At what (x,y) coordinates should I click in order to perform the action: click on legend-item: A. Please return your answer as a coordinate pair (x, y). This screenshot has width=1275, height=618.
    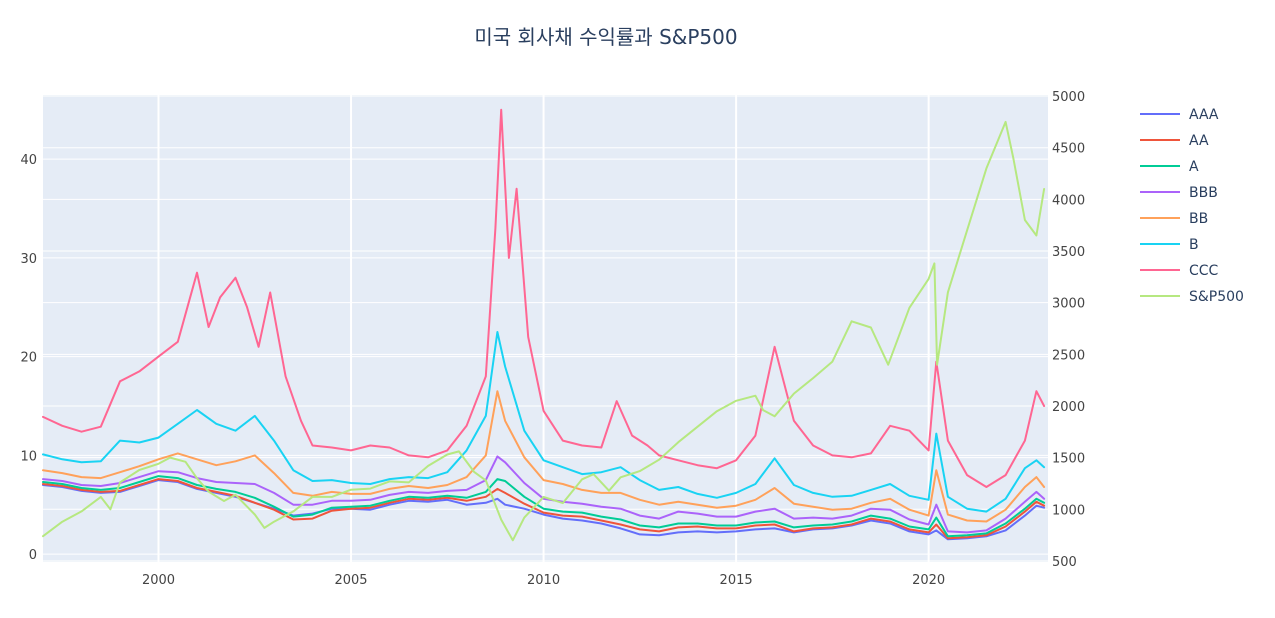
    Looking at the image, I should click on (1169, 167).